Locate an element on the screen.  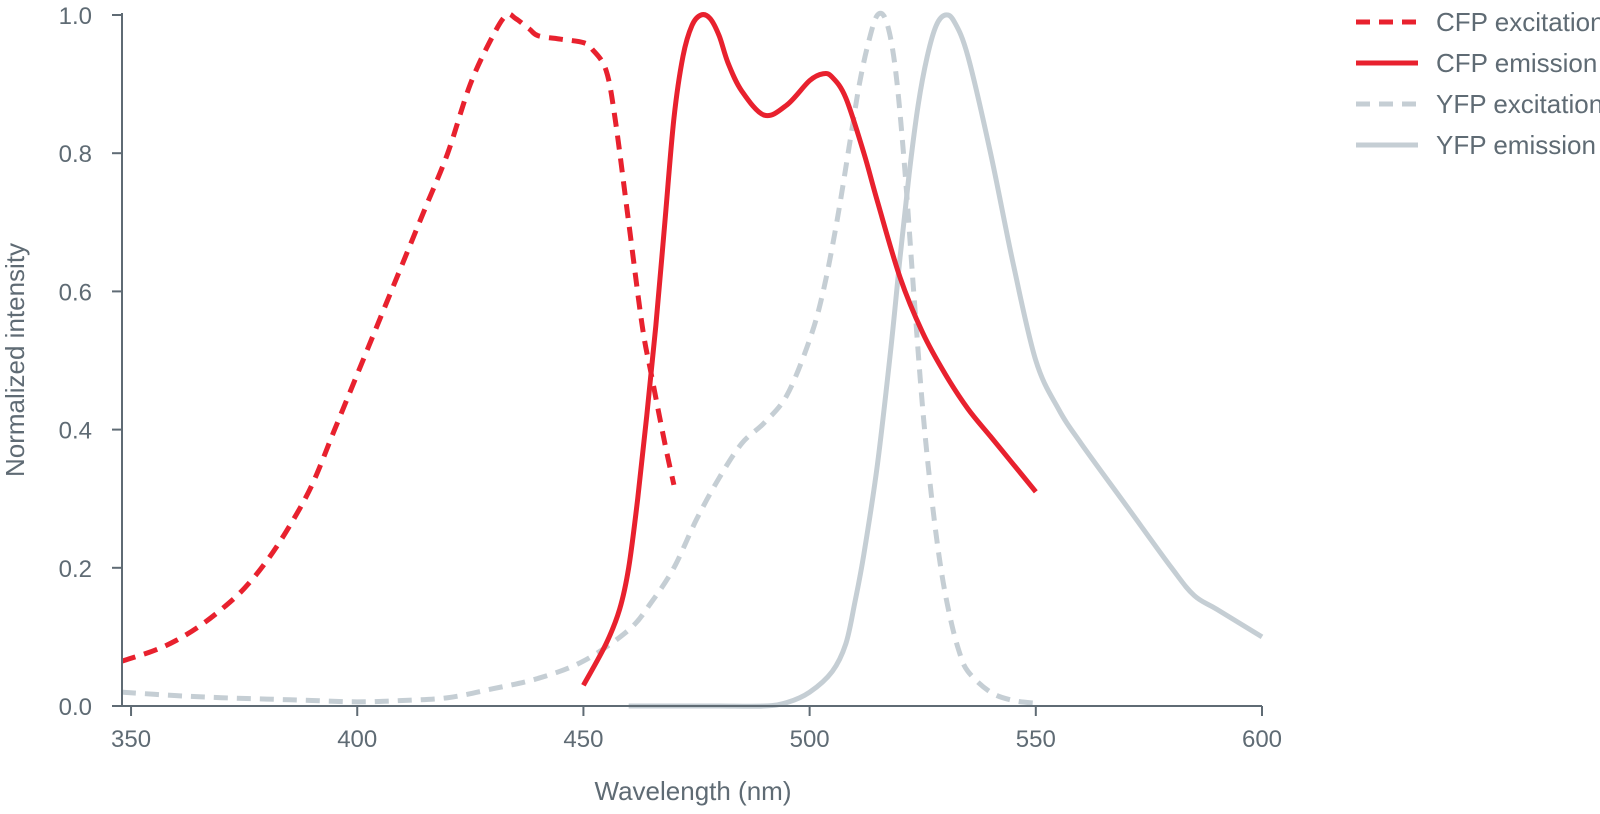
legend-label-cfp-emission: CFP emission is located at coordinates (1516, 63).